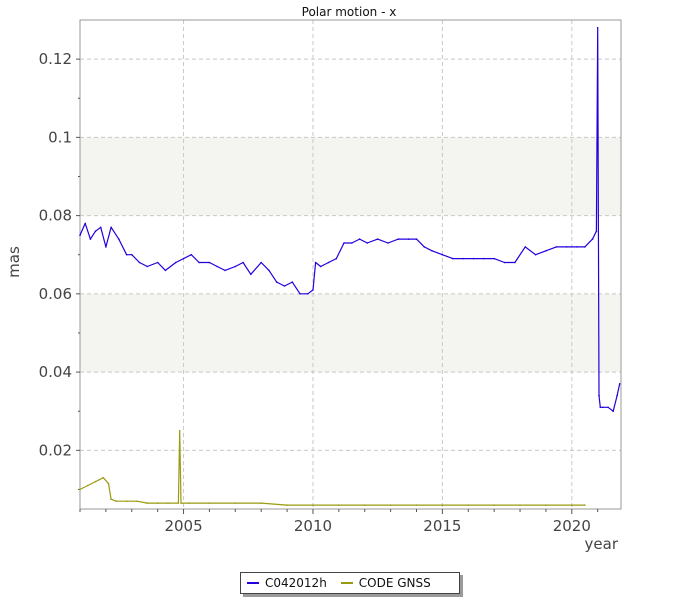 The image size is (700, 600). What do you see at coordinates (296, 583) in the screenshot?
I see `legend-label-c042012h: C042012h` at bounding box center [296, 583].